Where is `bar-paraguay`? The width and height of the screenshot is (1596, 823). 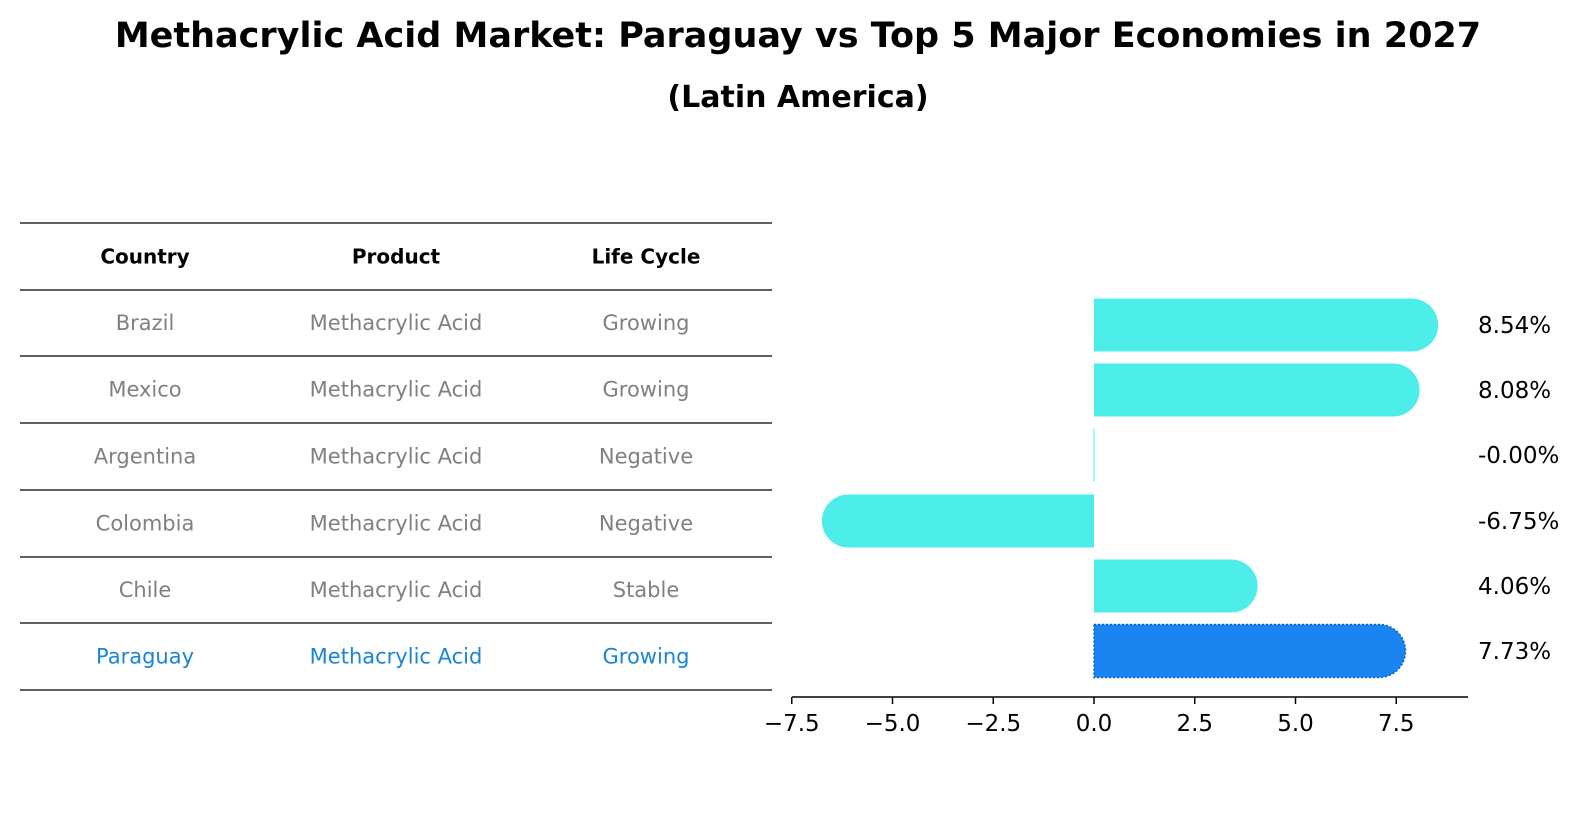
bar-paraguay is located at coordinates (1250, 651).